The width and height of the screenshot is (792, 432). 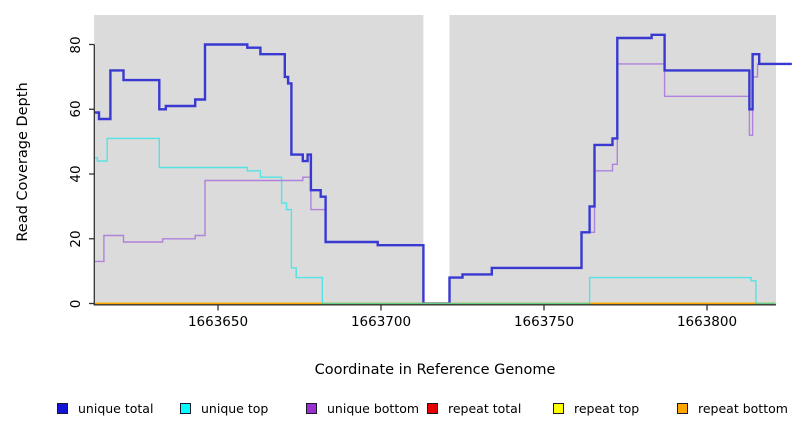 I want to click on legend-item-unique-total: unique total, so click(x=105, y=408).